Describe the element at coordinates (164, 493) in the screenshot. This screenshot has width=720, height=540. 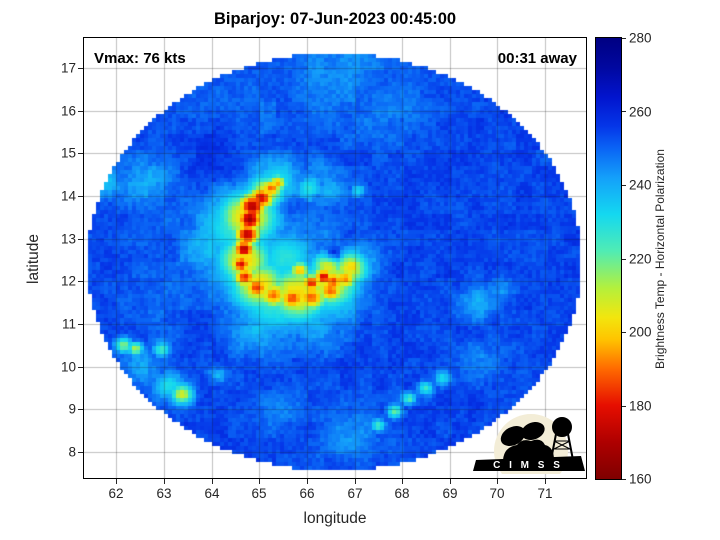
I see `x-tick-label: 63` at that location.